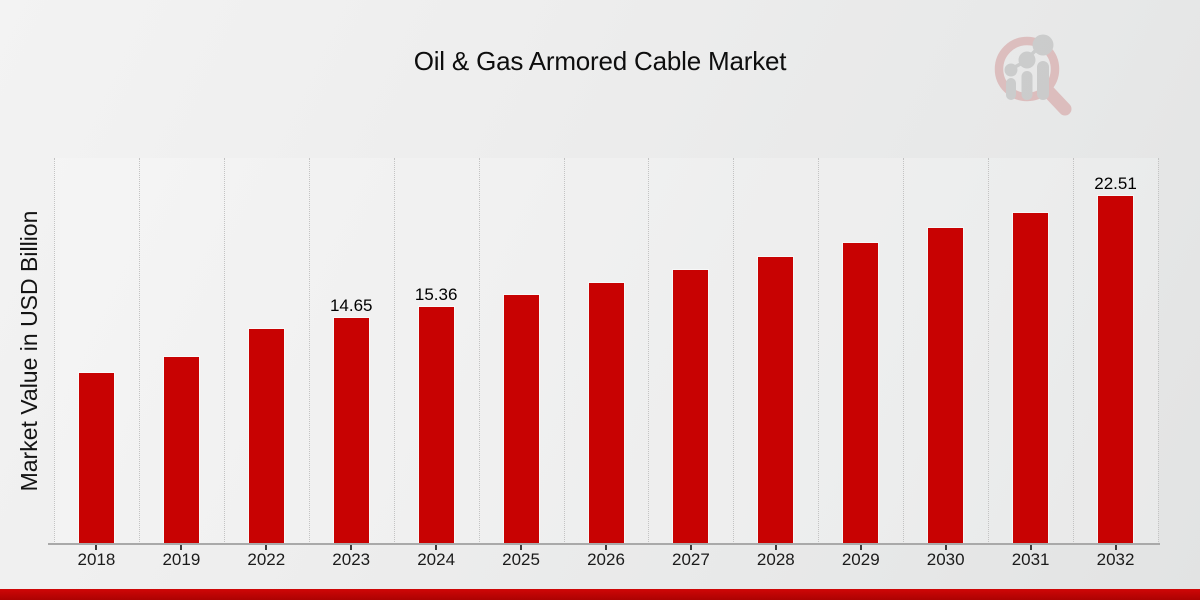 This screenshot has width=1200, height=600. I want to click on bar-2030, so click(946, 386).